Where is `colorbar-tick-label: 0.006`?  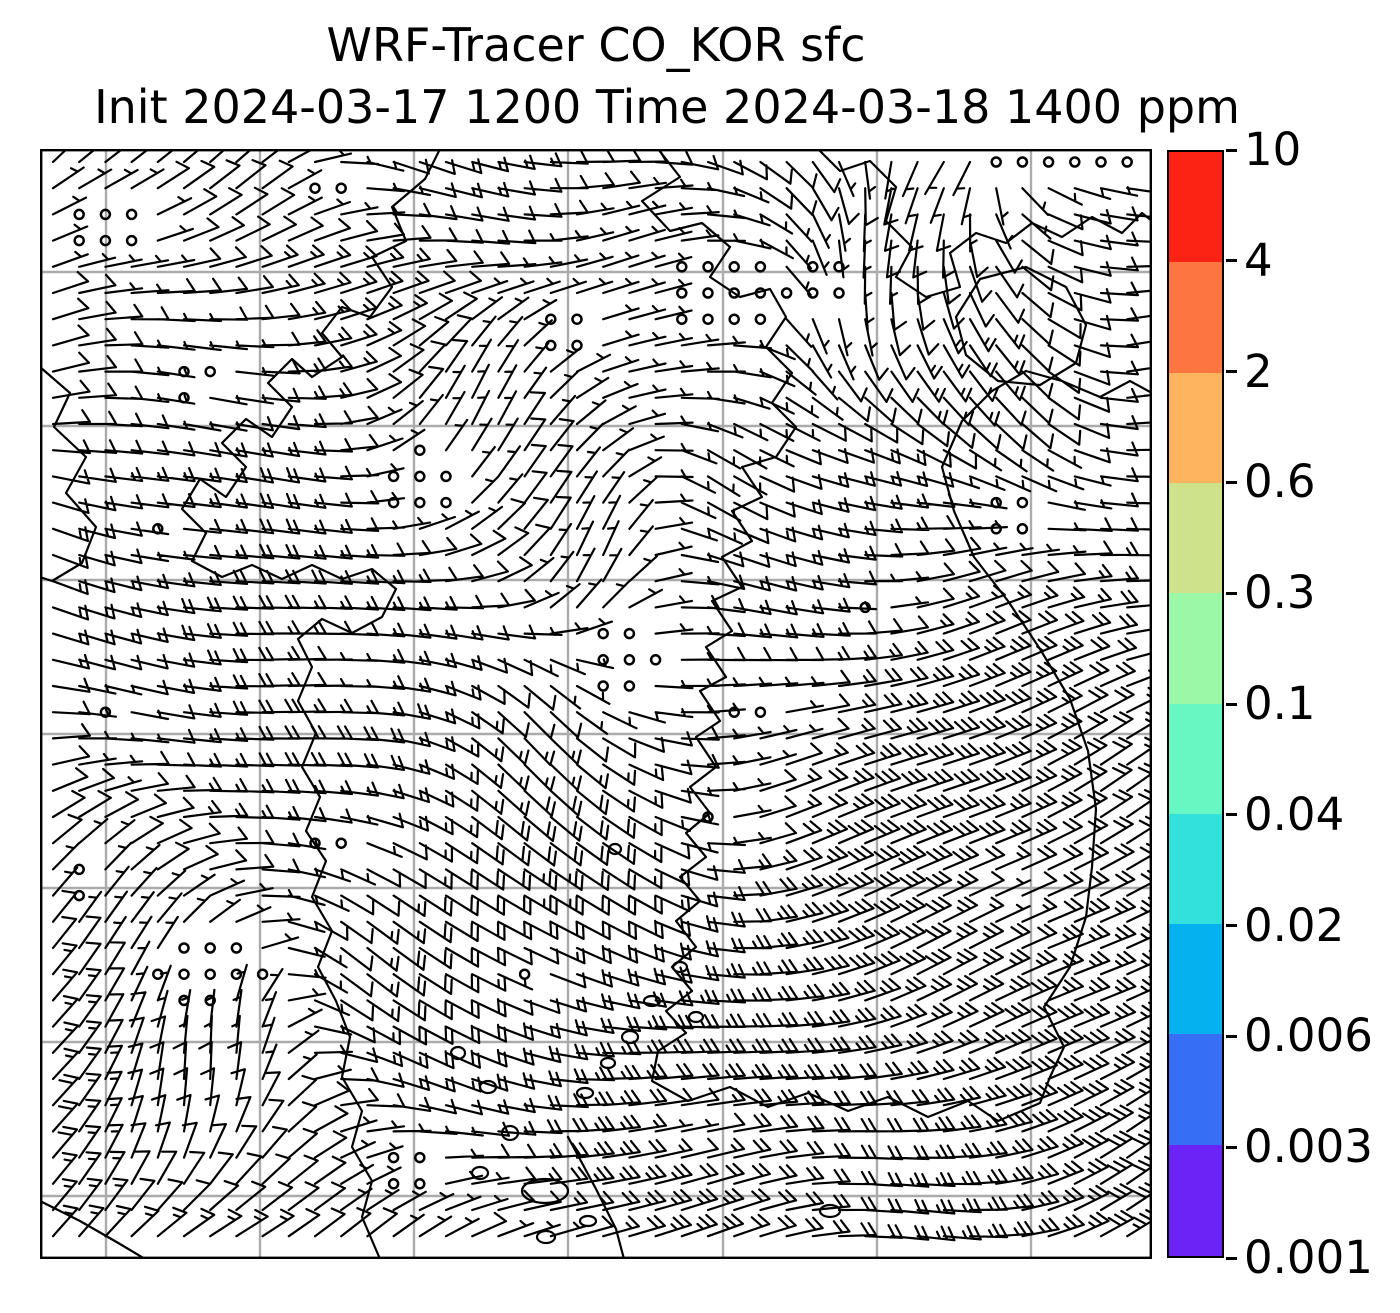 colorbar-tick-label: 0.006 is located at coordinates (1308, 1036).